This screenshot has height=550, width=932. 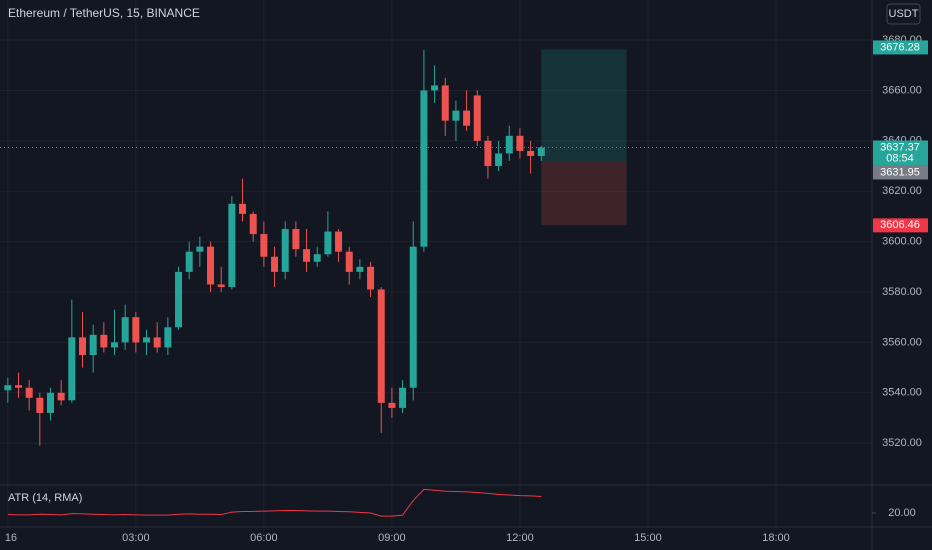 What do you see at coordinates (45, 498) in the screenshot?
I see `indicator-name: ATR (14, RMA)` at bounding box center [45, 498].